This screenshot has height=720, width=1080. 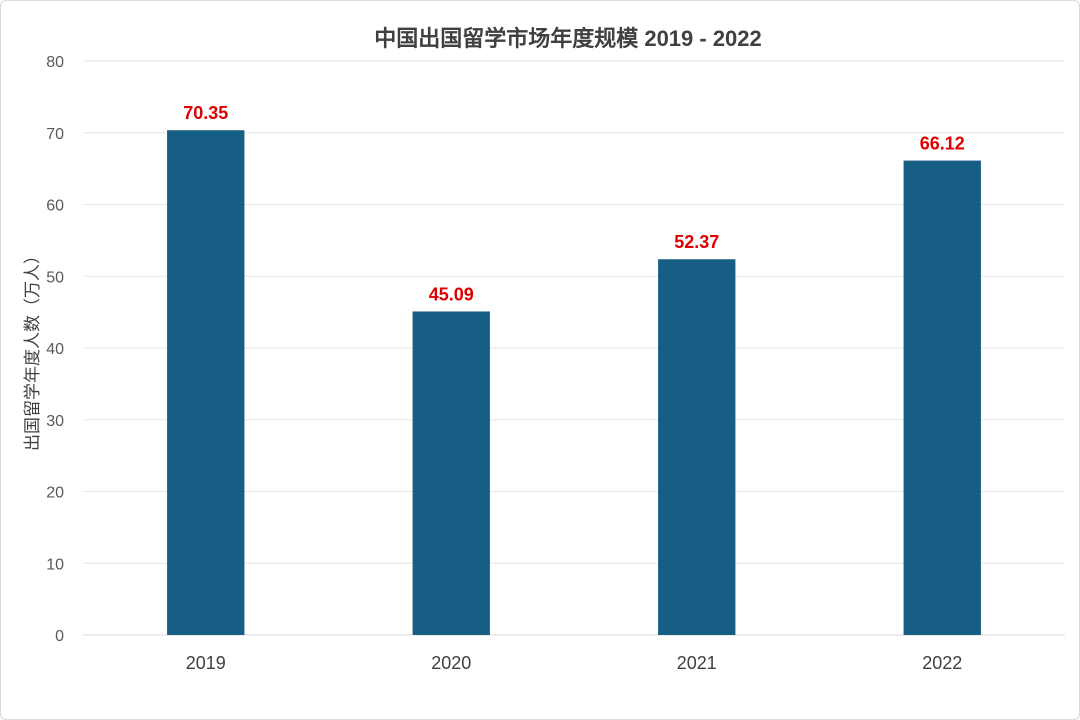 I want to click on data-label-2021: 52.37, so click(x=696, y=242).